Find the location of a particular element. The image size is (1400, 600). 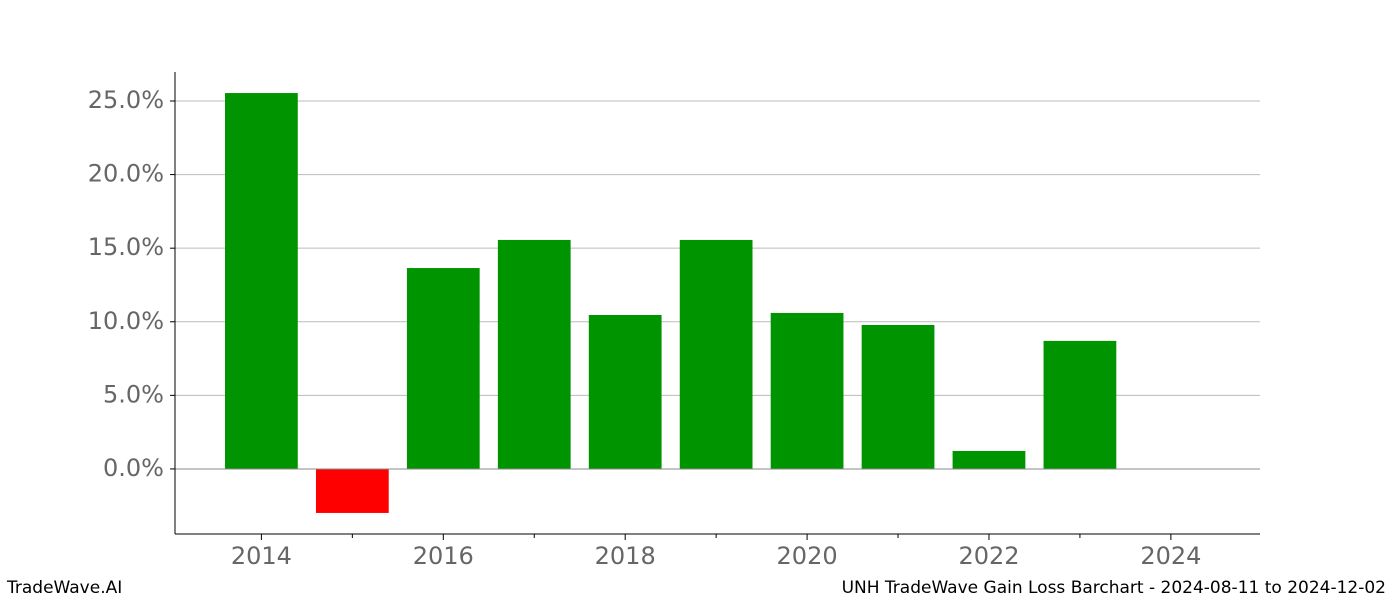

x-tick-label: 2024 is located at coordinates (1170, 556).